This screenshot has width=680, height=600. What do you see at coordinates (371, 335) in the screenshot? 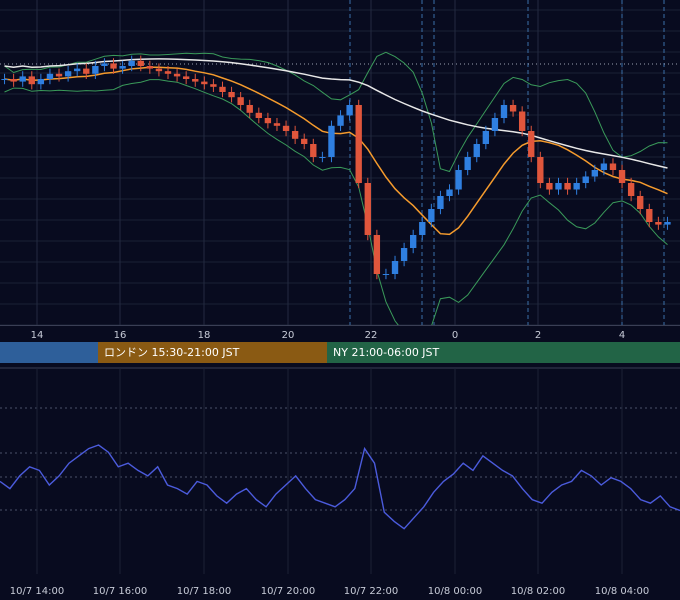
I see `x-tick-label: 22` at bounding box center [371, 335].